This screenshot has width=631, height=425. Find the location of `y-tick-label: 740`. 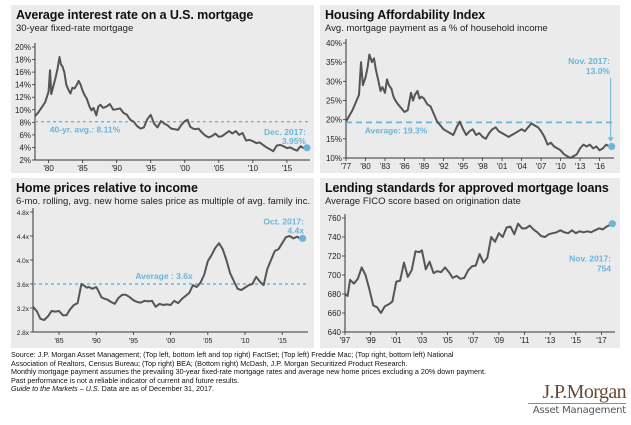

y-tick-label: 740 is located at coordinates (335, 237).